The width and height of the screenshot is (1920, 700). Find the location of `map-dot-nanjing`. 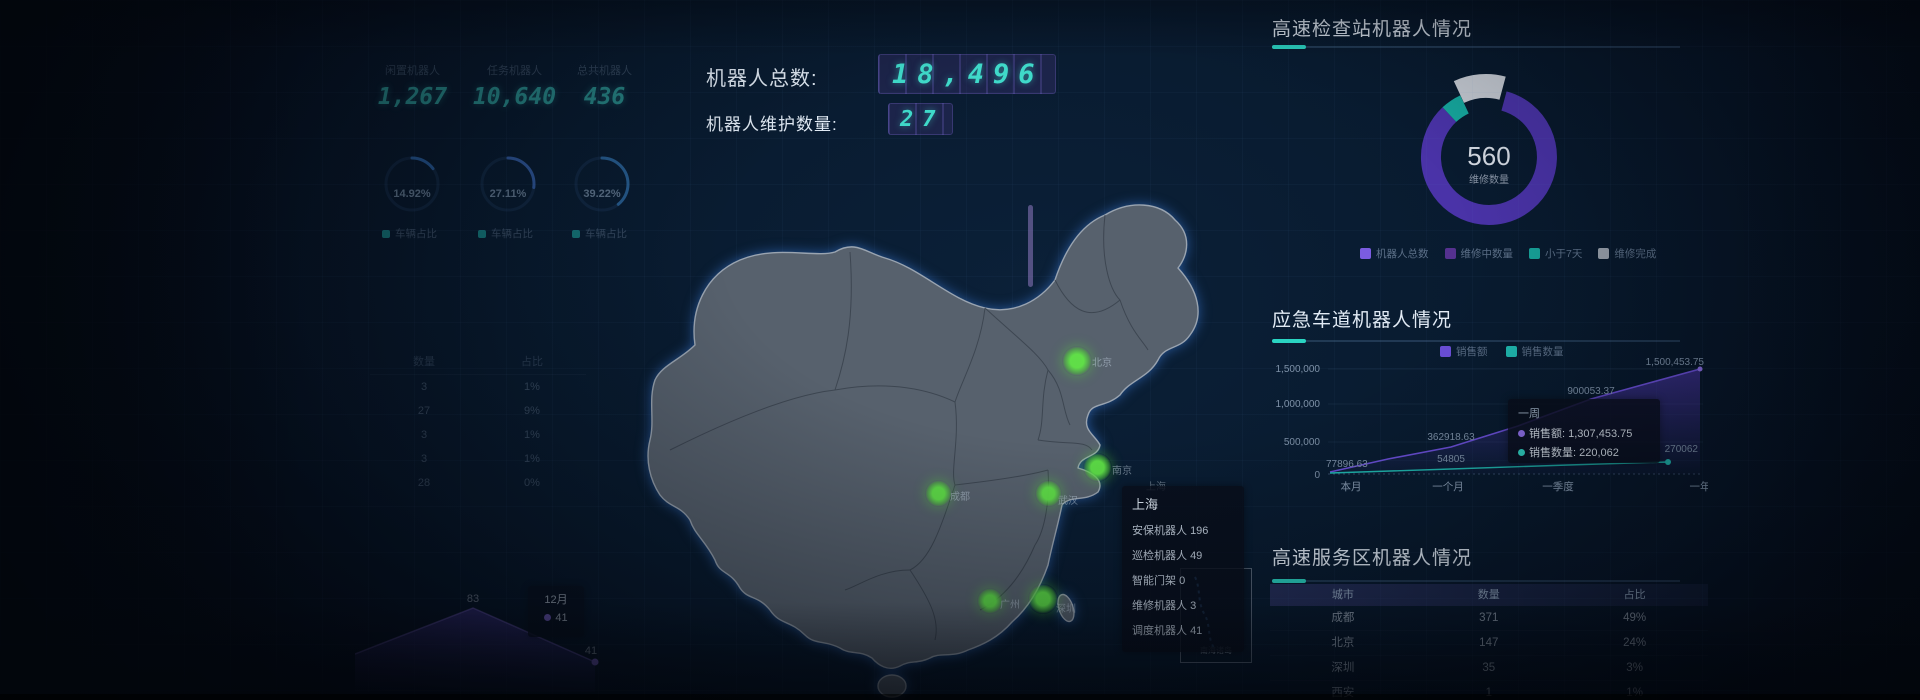

map-dot-nanjing is located at coordinates (1097, 467).